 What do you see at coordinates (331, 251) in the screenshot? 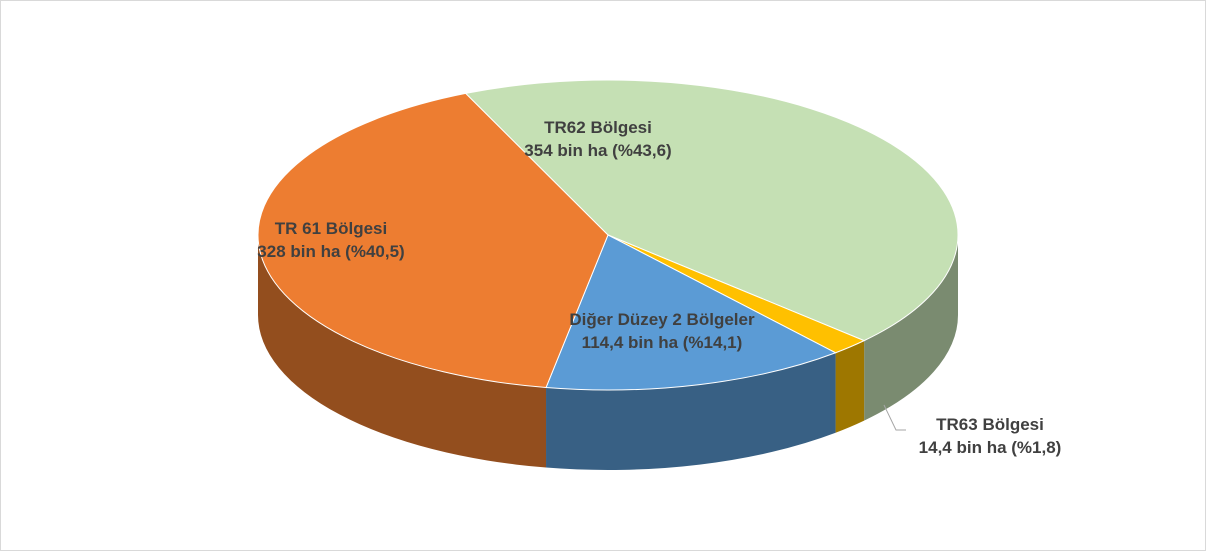
I see `value-label: 328 bin ha (%40,5)` at bounding box center [331, 251].